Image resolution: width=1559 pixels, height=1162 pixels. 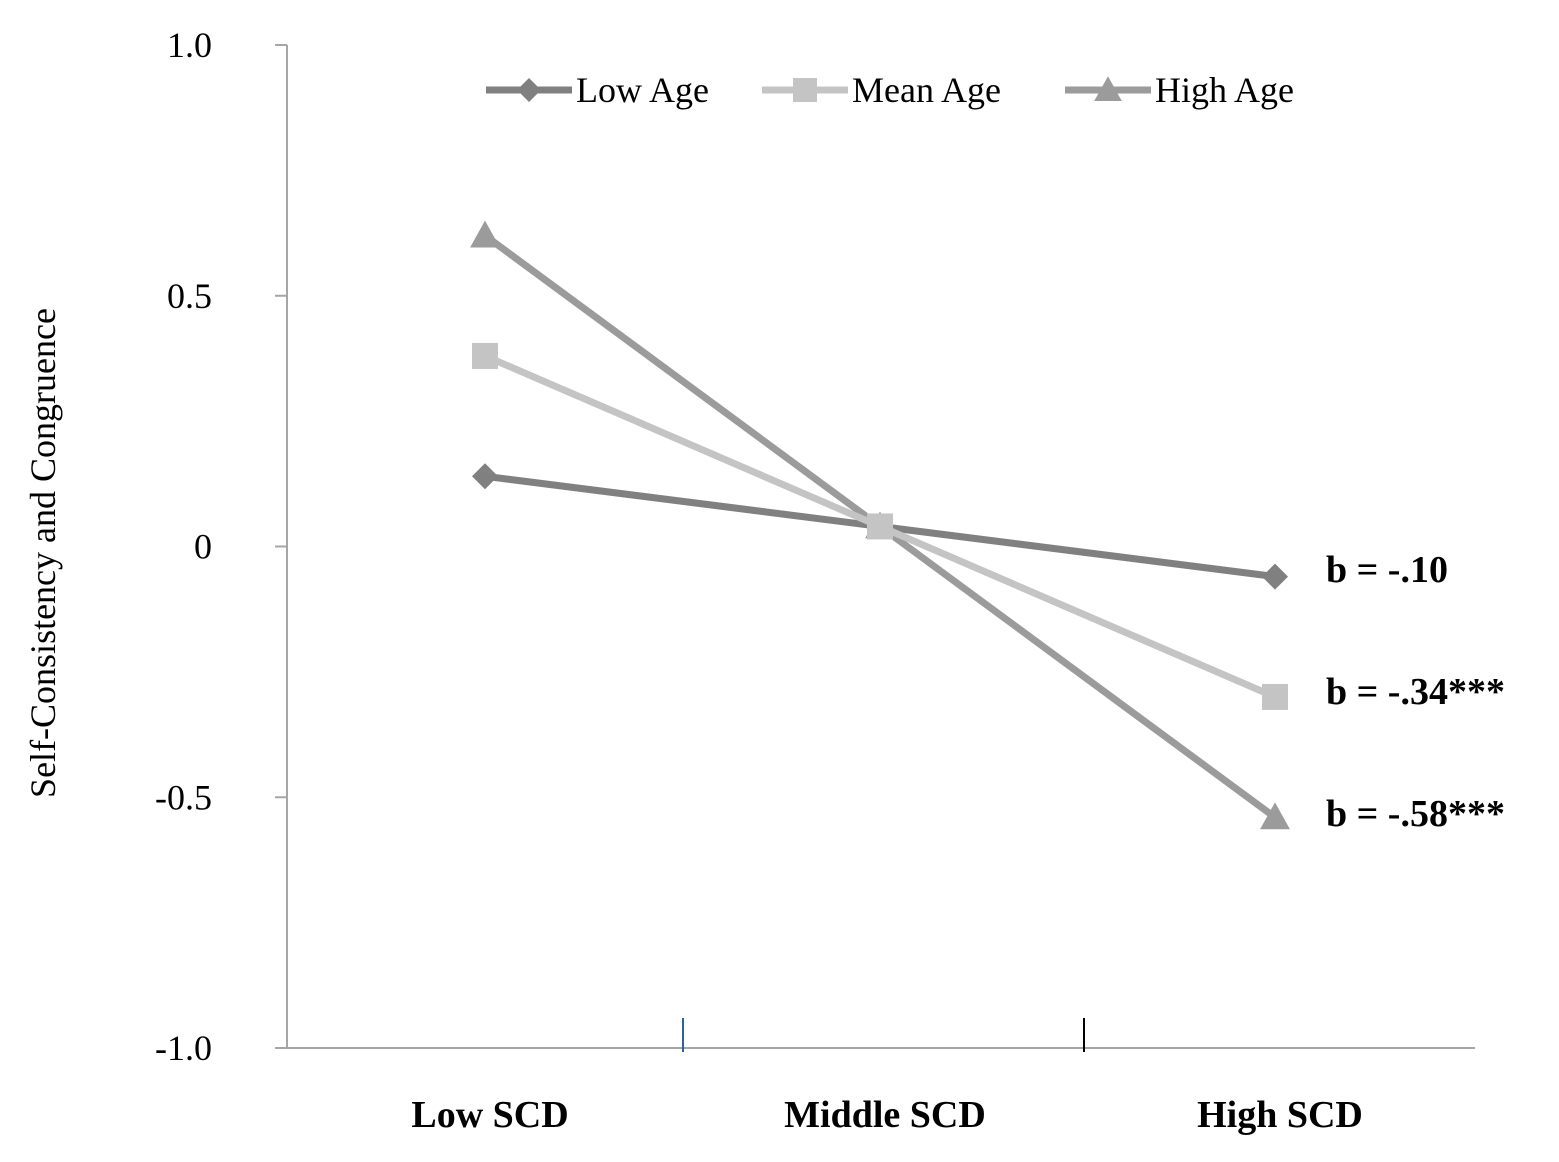 I want to click on data-point-mean-age-high-scd, so click(x=1275, y=696).